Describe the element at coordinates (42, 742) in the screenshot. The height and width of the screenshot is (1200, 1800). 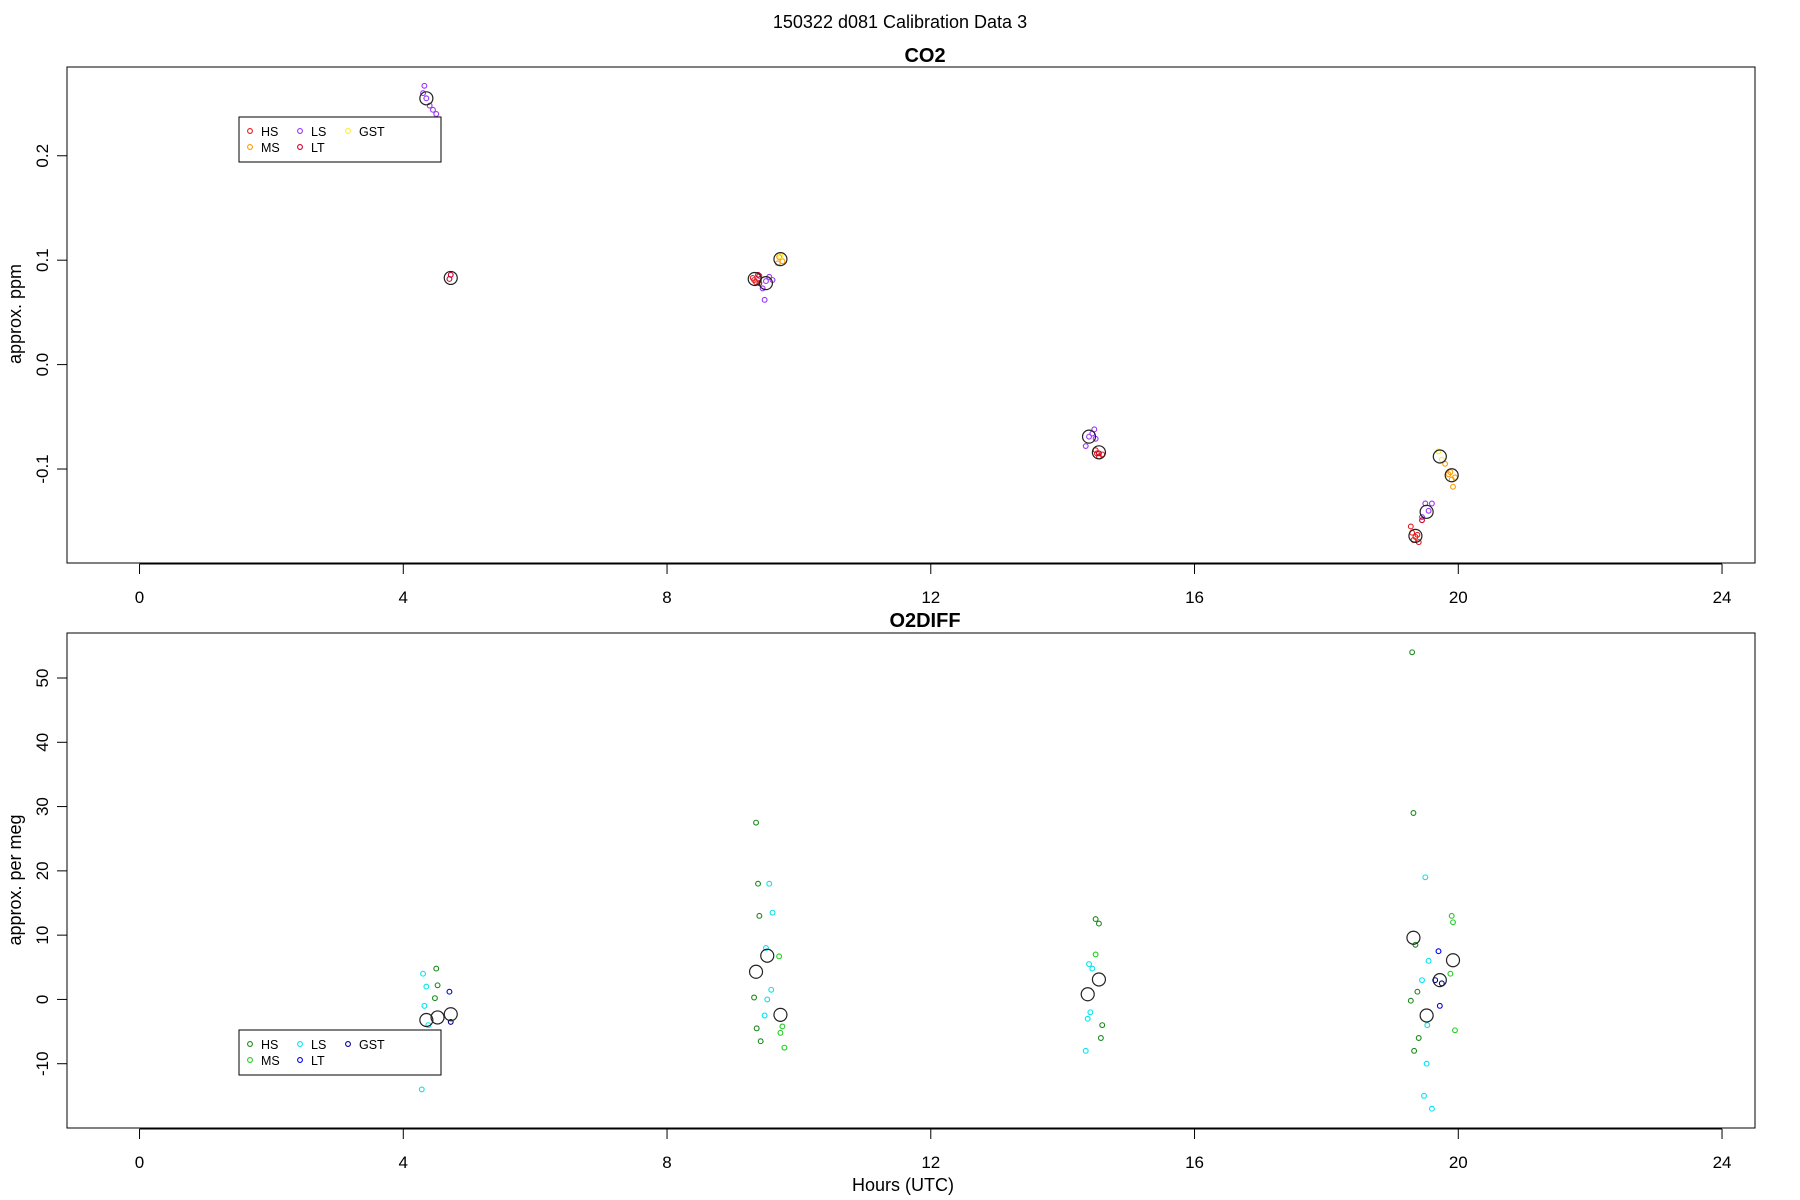
I see `o2diff-y-tick-label: 40` at that location.